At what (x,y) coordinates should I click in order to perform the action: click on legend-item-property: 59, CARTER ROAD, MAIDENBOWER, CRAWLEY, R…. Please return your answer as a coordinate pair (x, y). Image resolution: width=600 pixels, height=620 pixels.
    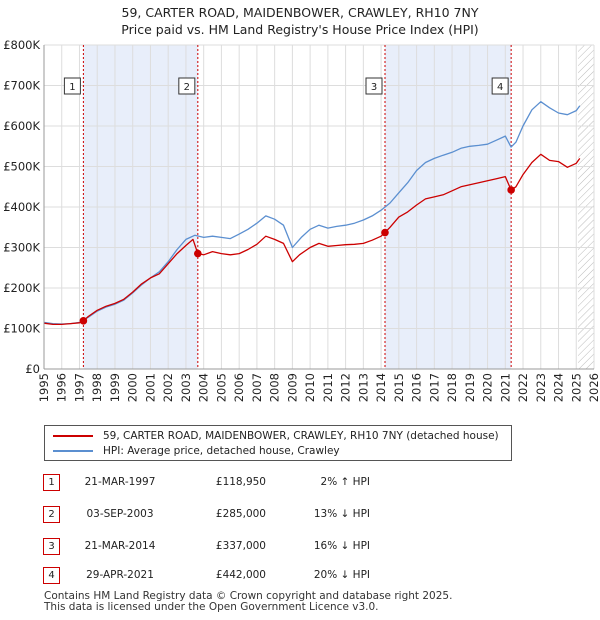
    Looking at the image, I should click on (276, 436).